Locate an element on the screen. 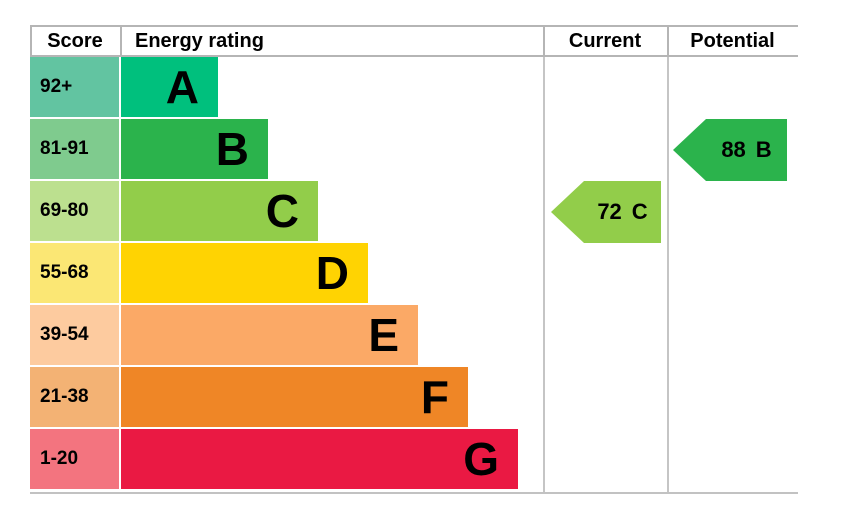  score-range-cell: 55-68 is located at coordinates (74, 273).